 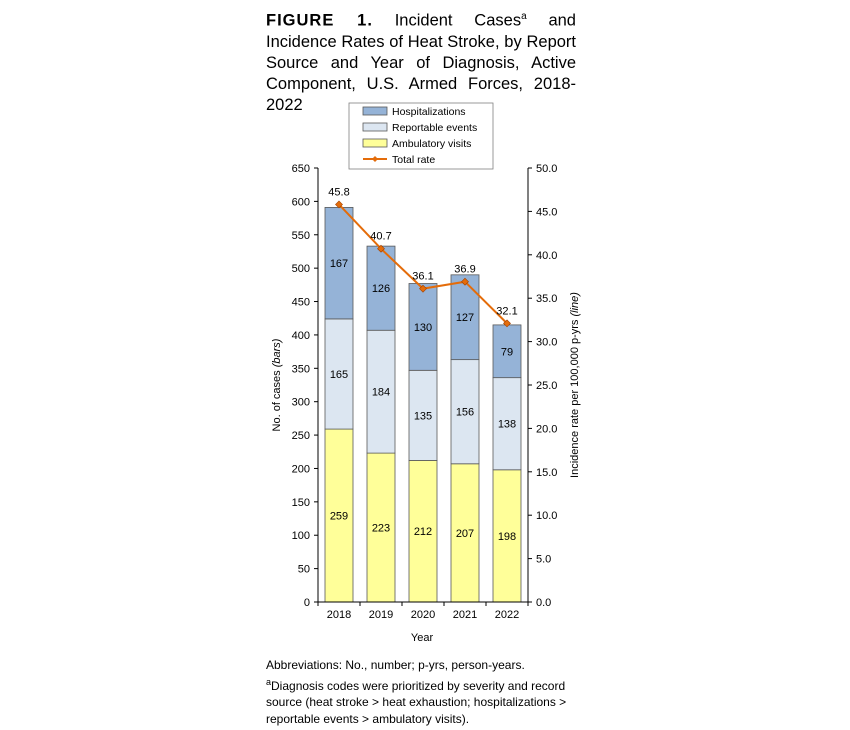 I want to click on note-superscript: a, so click(x=269, y=681).